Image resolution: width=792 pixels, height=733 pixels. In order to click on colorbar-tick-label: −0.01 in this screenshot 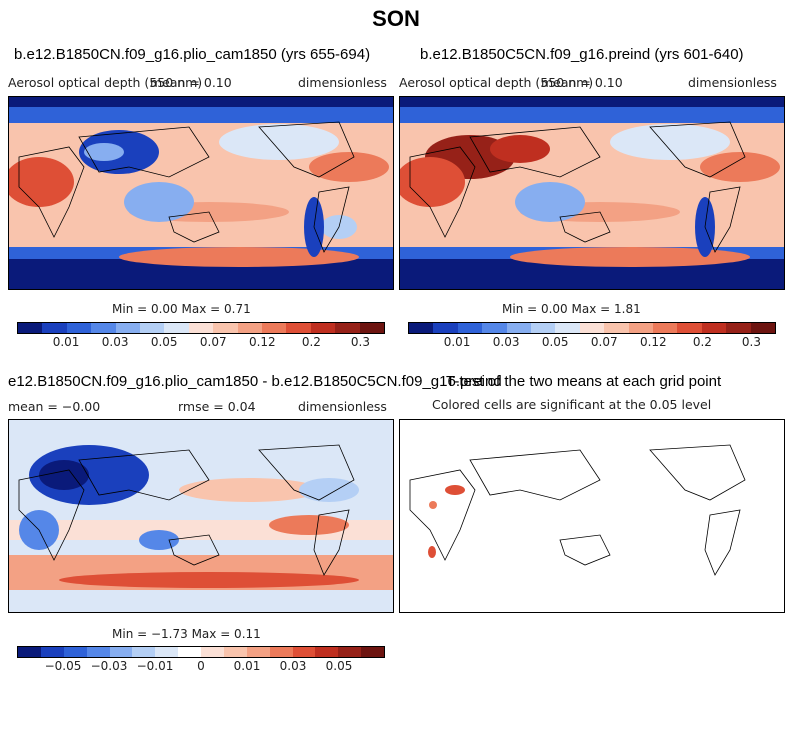, I will do `click(155, 666)`.